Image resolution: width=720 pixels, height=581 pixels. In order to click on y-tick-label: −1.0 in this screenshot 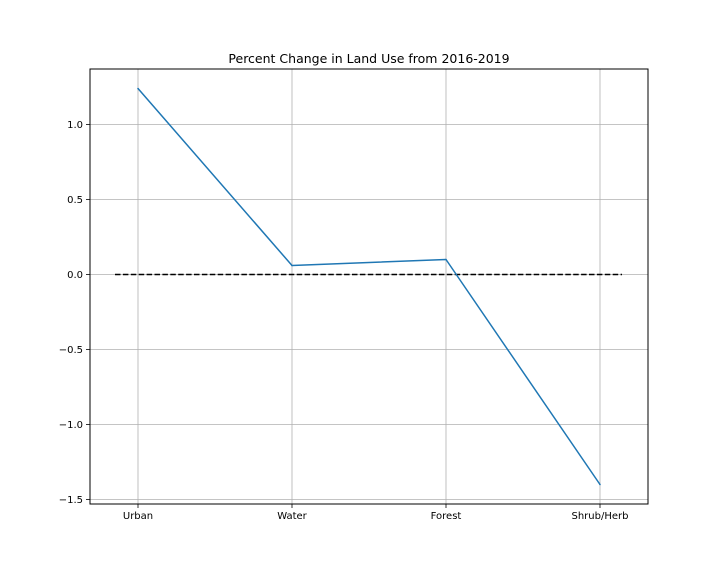, I will do `click(71, 425)`.